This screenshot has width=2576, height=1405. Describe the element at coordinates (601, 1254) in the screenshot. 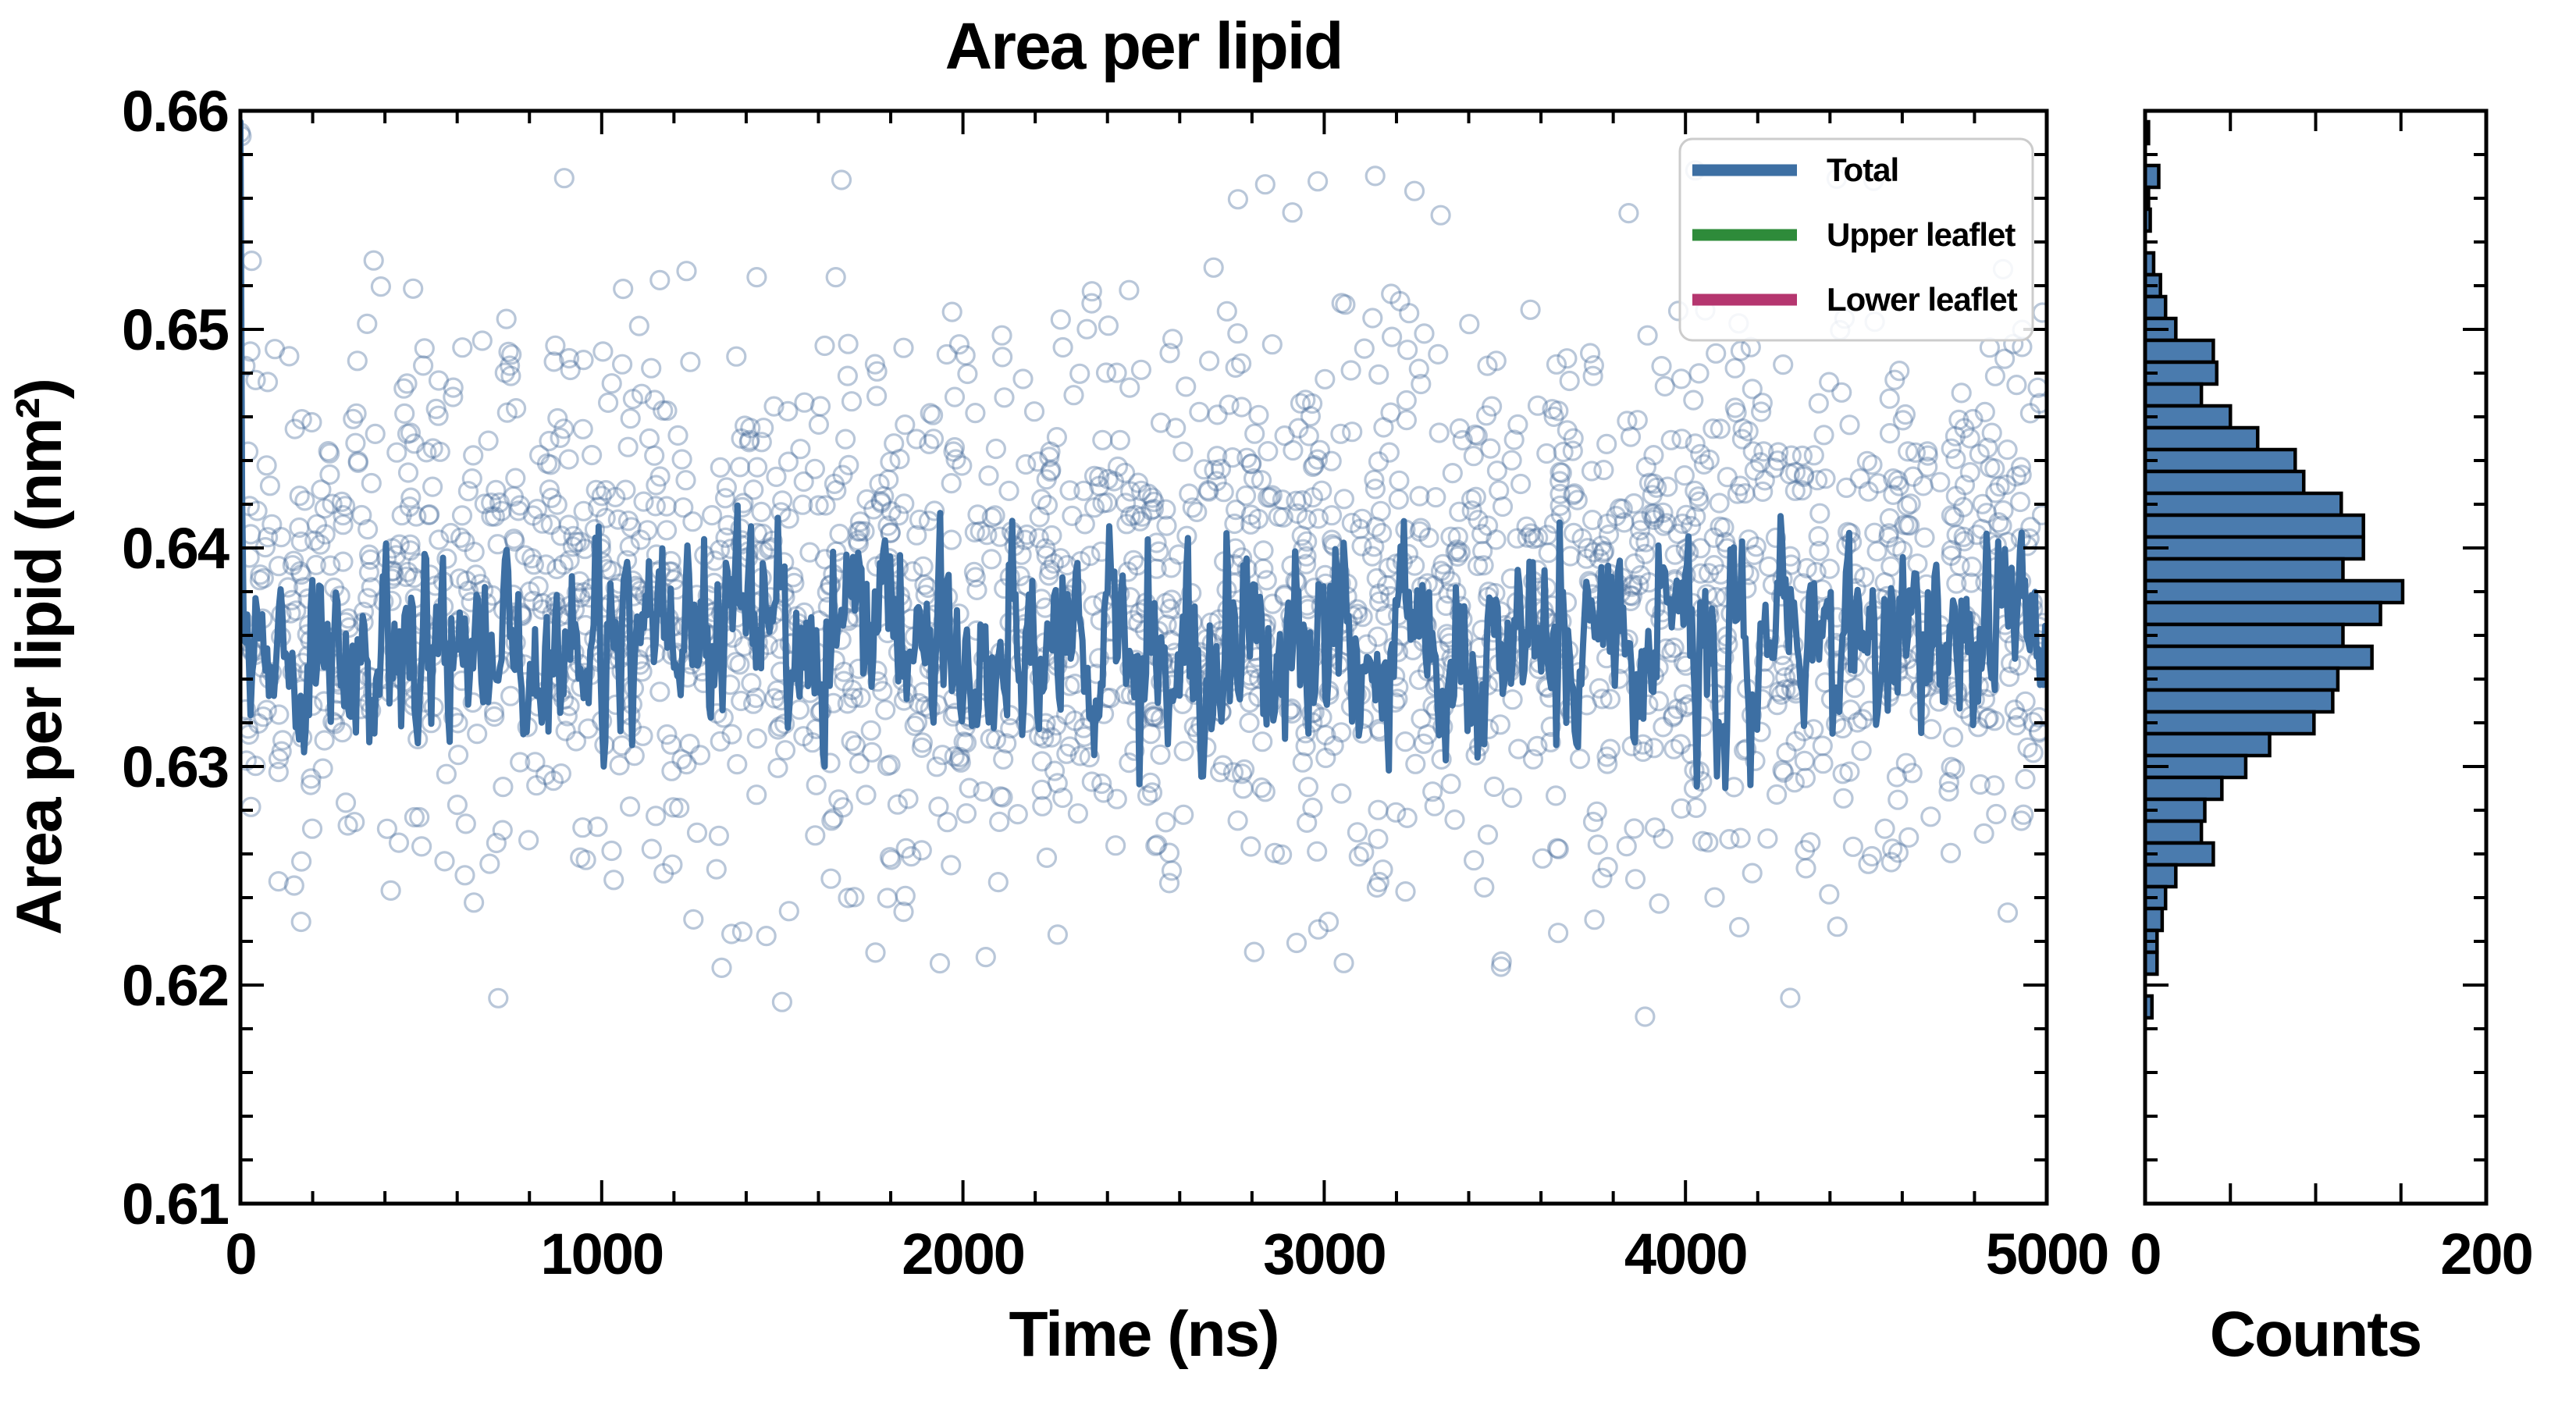

I see `x-tick-label: 1000` at that location.